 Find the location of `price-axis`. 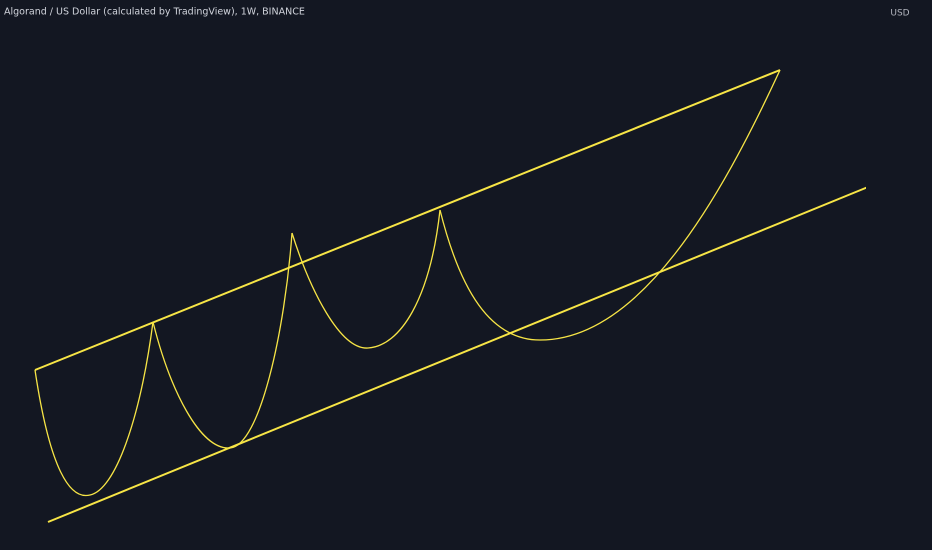

price-axis is located at coordinates (899, 264).